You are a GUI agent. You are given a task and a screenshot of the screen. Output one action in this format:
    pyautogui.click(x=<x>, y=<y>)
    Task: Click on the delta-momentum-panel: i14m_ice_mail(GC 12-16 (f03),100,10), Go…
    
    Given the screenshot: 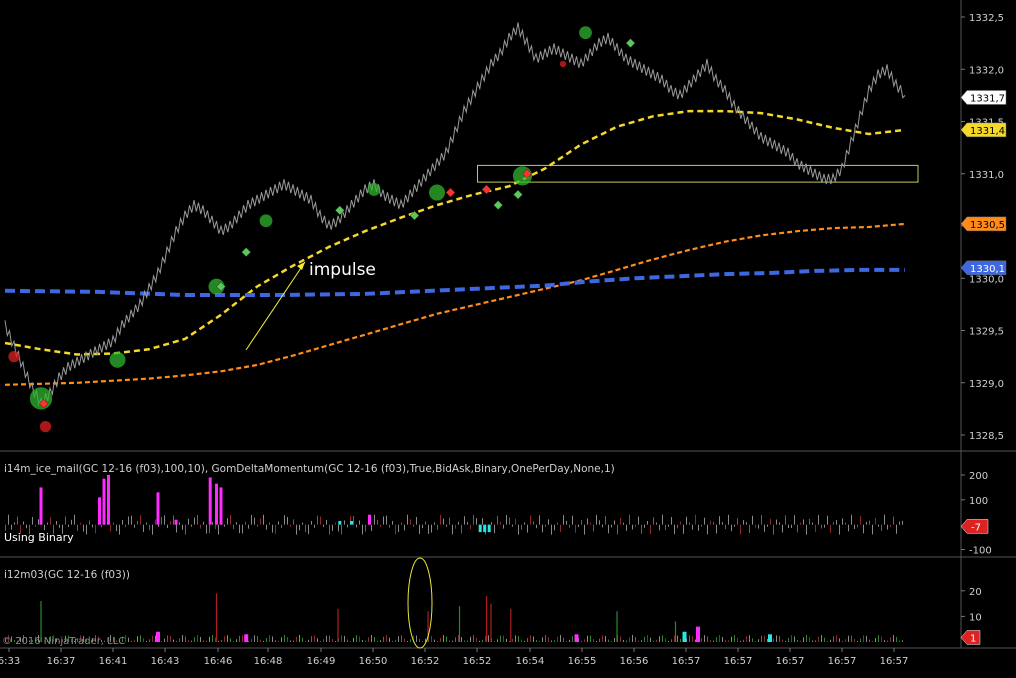 What is the action you would take?
    pyautogui.click(x=453, y=499)
    